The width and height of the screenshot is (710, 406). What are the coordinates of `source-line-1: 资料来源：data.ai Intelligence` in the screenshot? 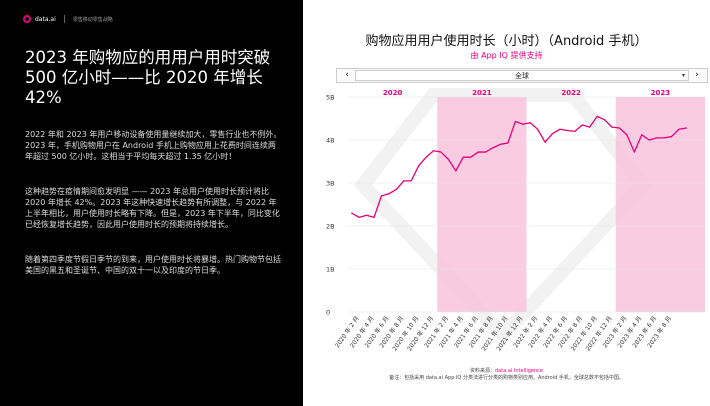 It's located at (506, 371).